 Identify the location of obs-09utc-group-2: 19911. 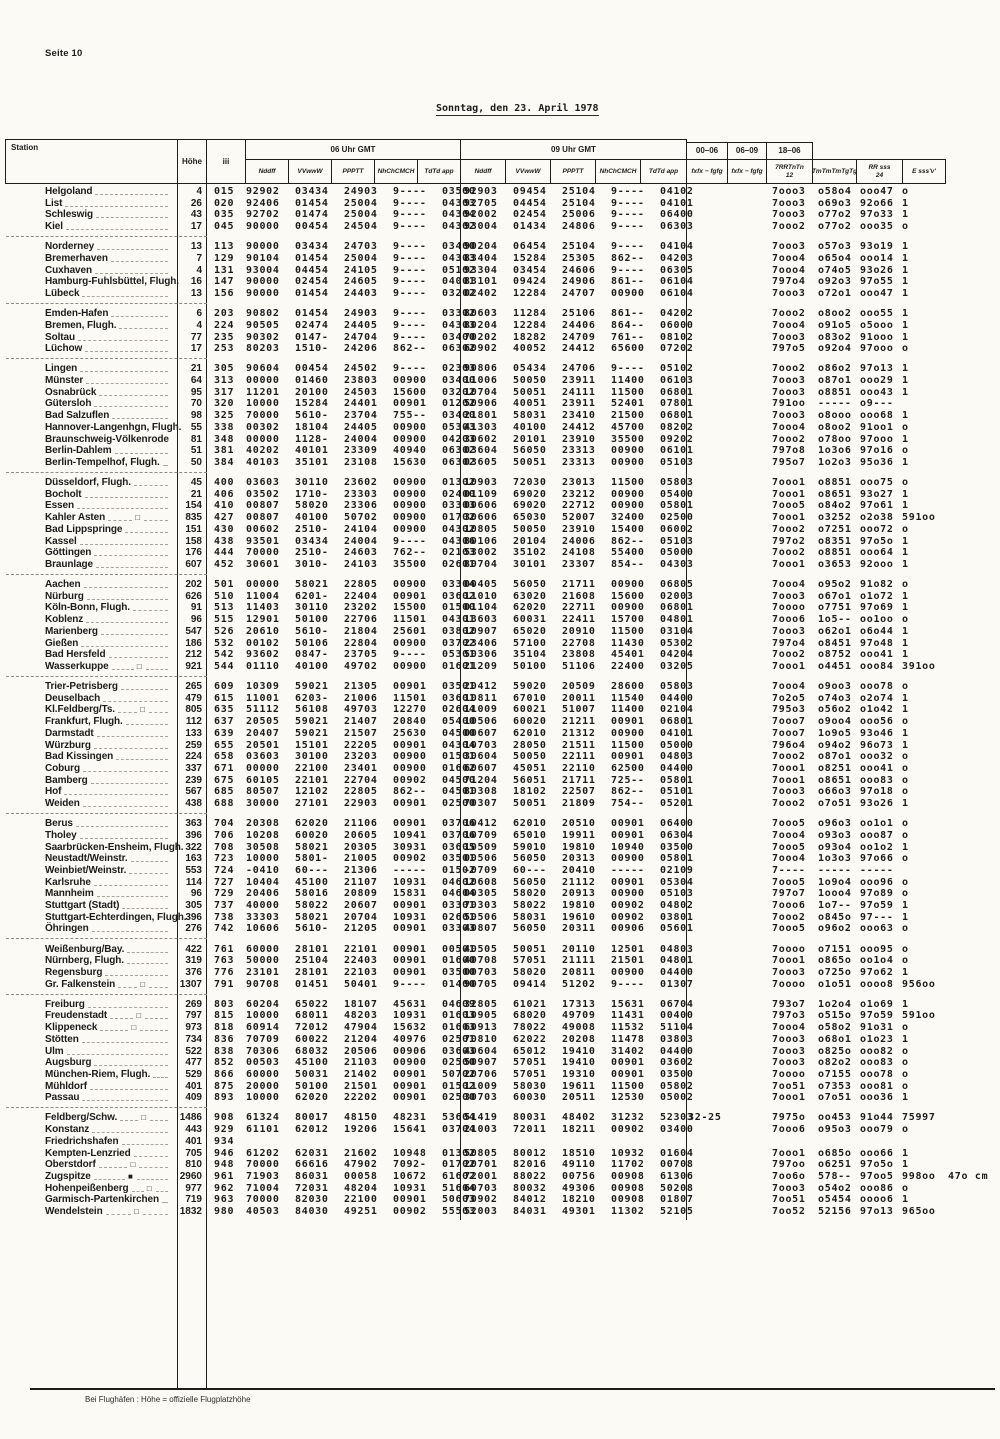
(579, 835).